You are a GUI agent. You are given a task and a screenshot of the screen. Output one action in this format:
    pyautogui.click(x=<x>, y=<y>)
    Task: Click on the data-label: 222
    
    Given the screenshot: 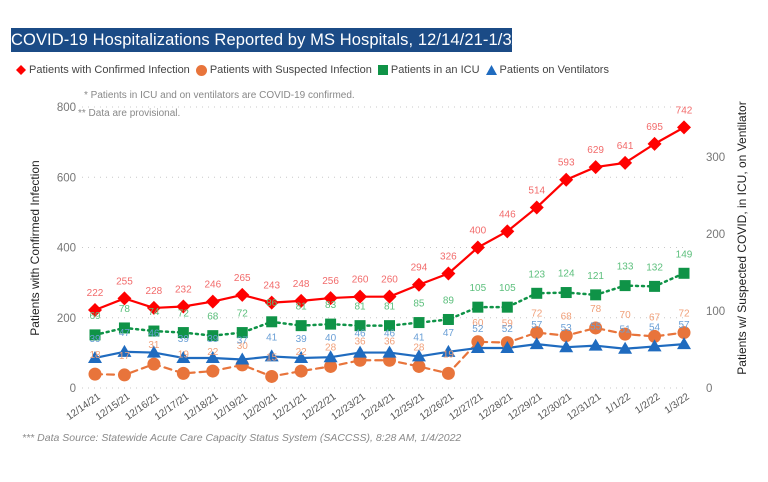 What is the action you would take?
    pyautogui.click(x=95, y=293)
    